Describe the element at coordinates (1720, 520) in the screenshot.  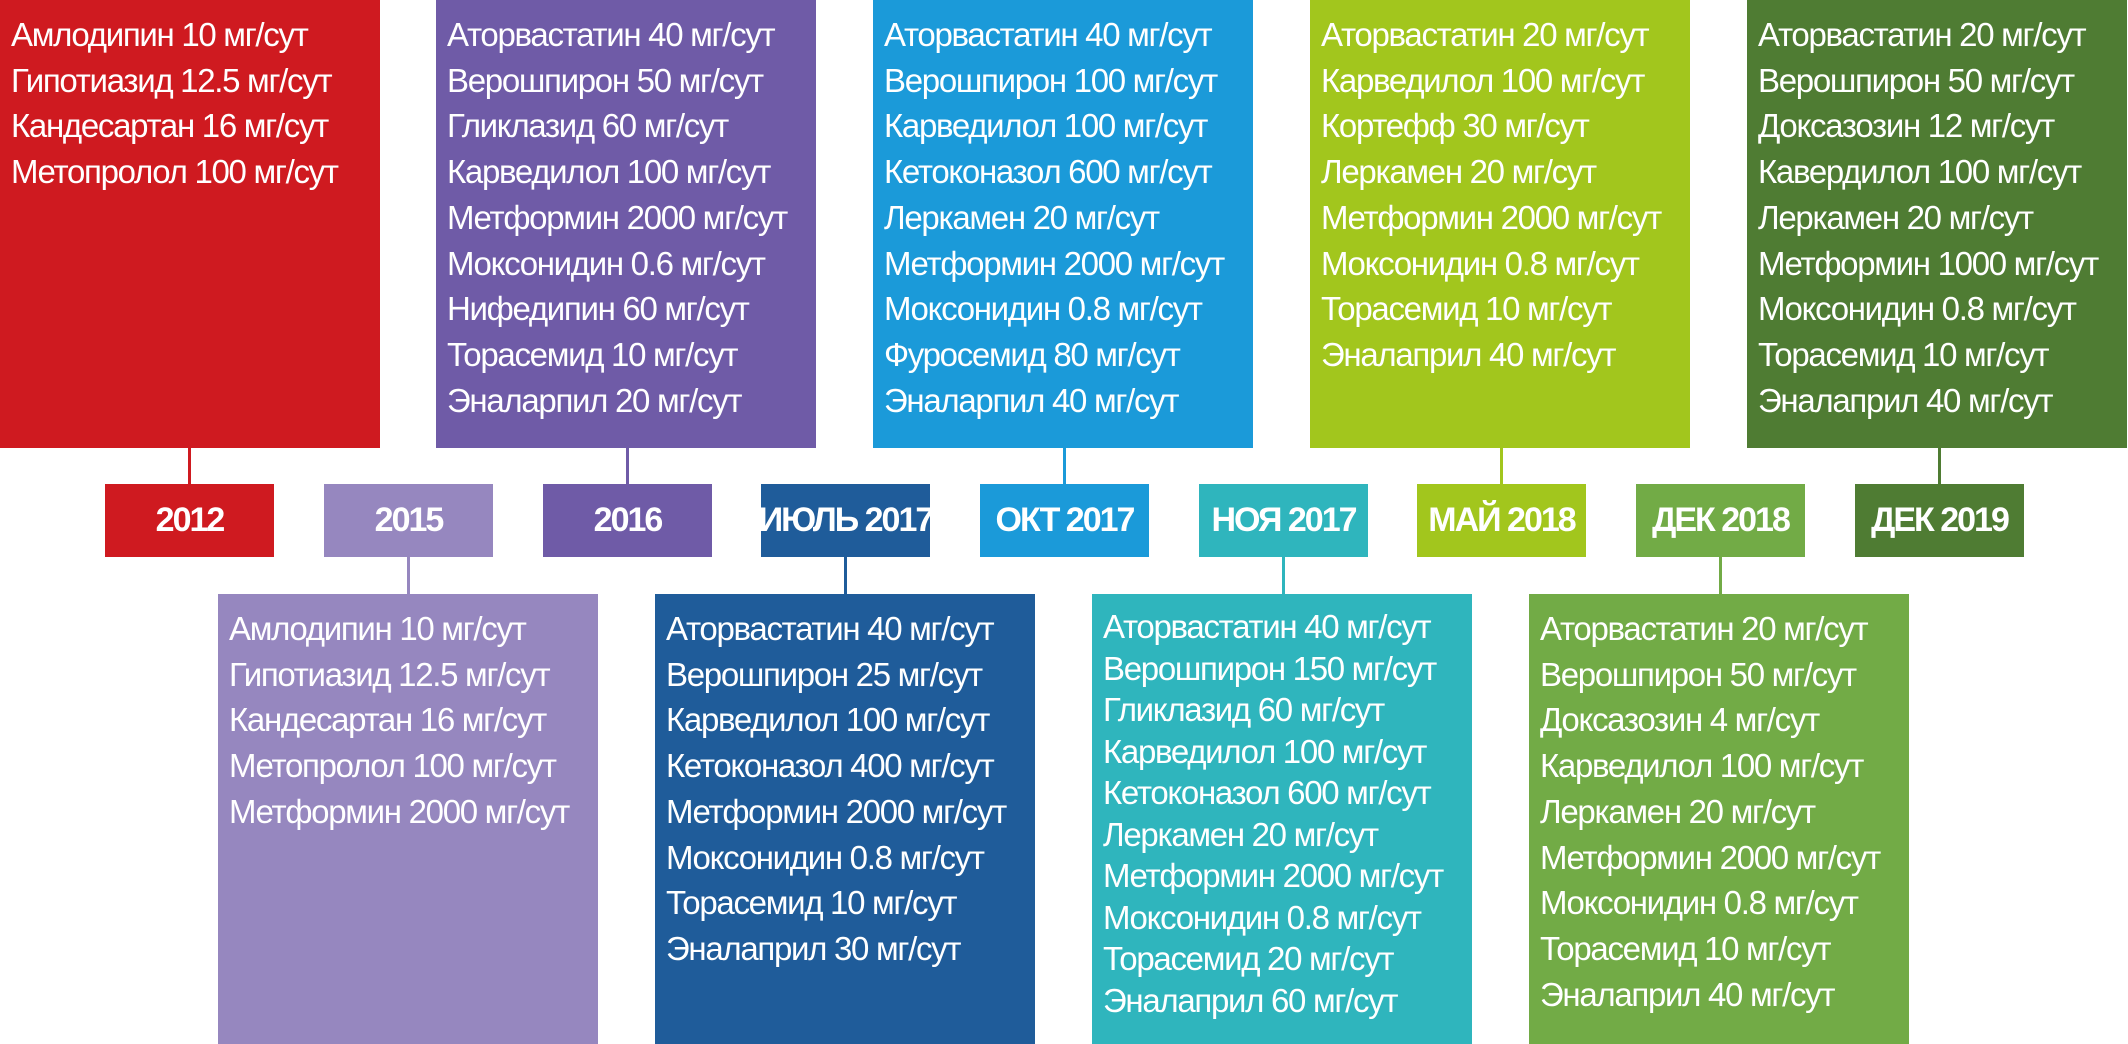
I see `date-label: ДЕК 2018` at that location.